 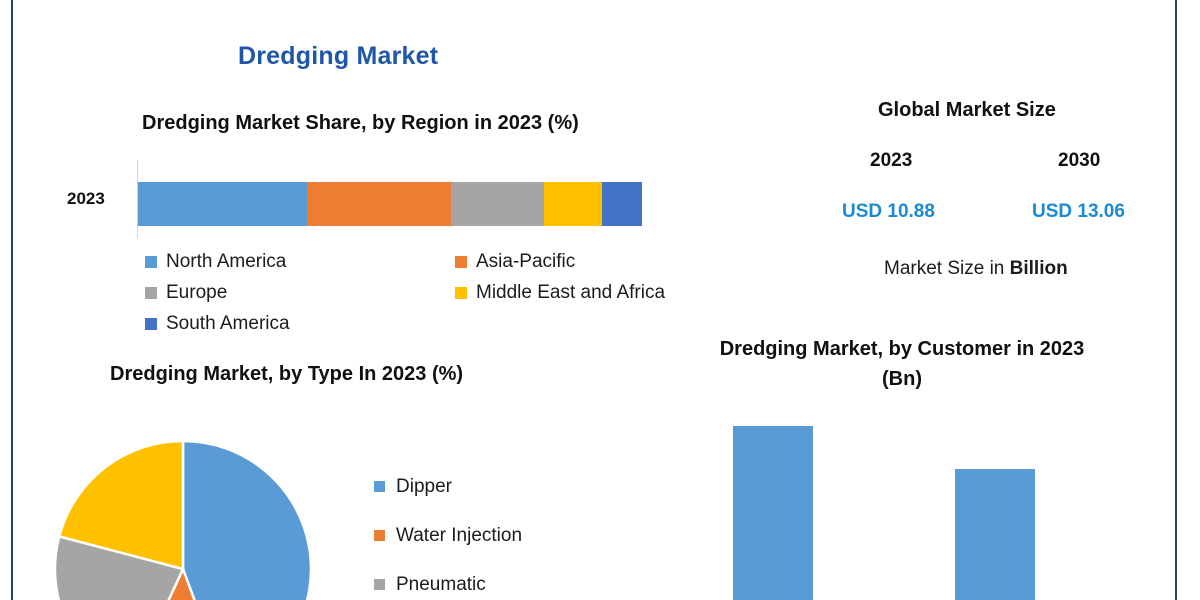 What do you see at coordinates (526, 261) in the screenshot?
I see `region-legend-label: Asia-Pacific` at bounding box center [526, 261].